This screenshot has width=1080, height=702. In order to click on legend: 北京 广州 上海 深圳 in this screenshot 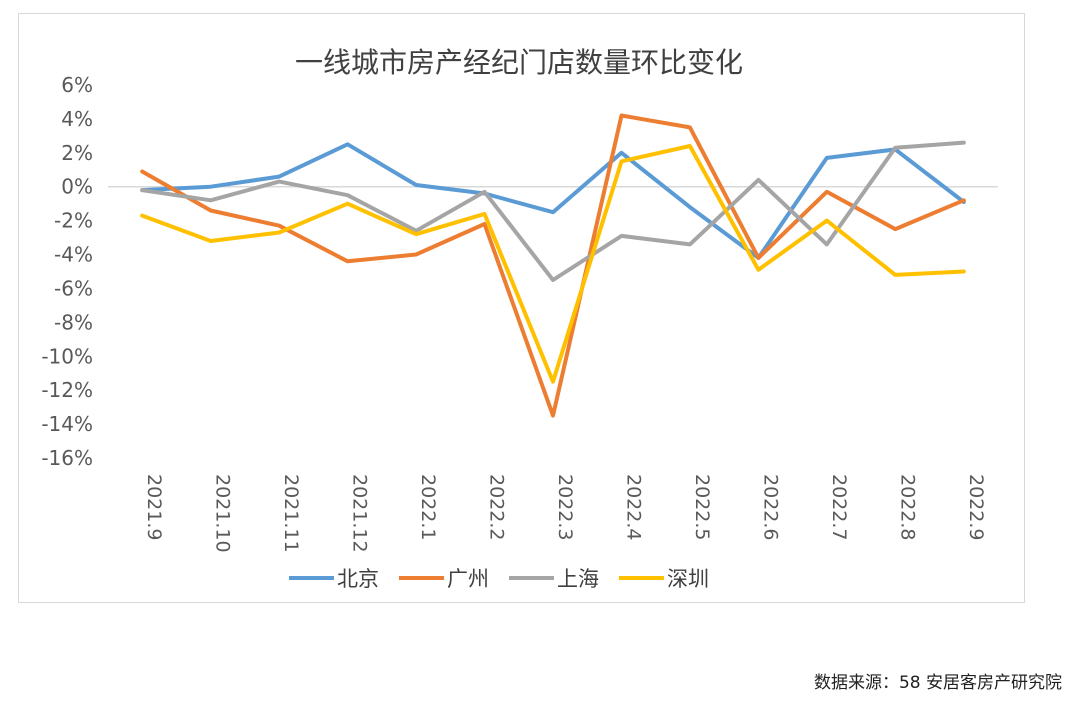, I will do `click(499, 579)`.